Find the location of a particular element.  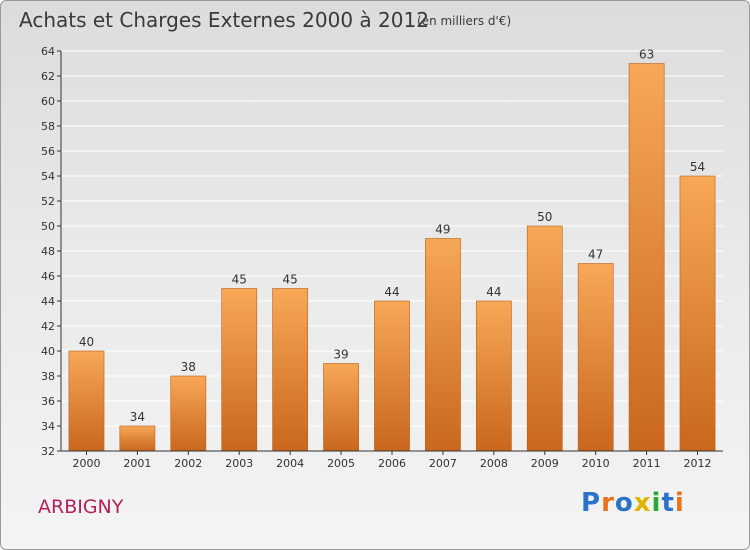

bar-2001 is located at coordinates (137, 438).